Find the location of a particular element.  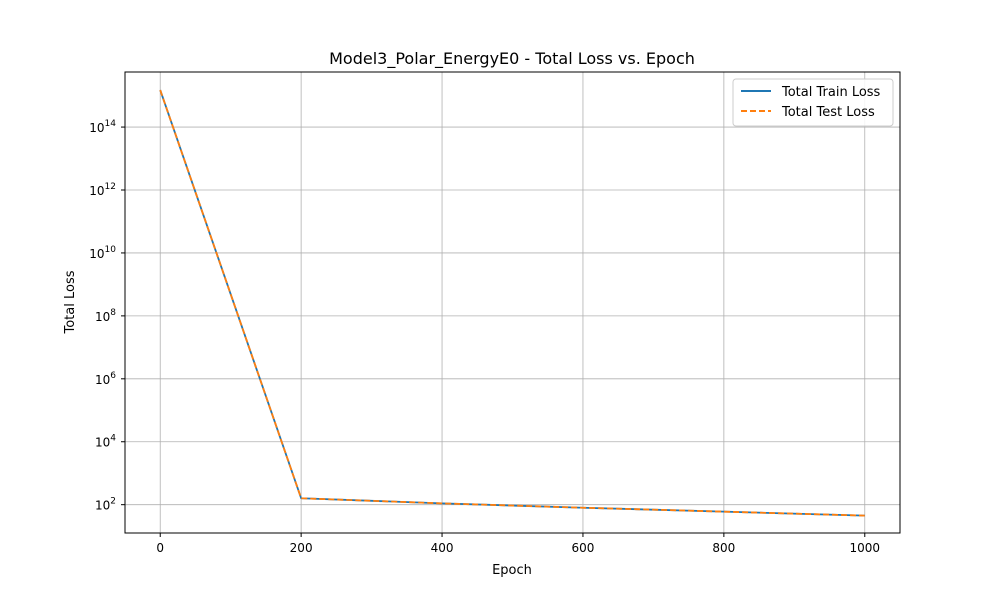

legend-box is located at coordinates (813, 102).